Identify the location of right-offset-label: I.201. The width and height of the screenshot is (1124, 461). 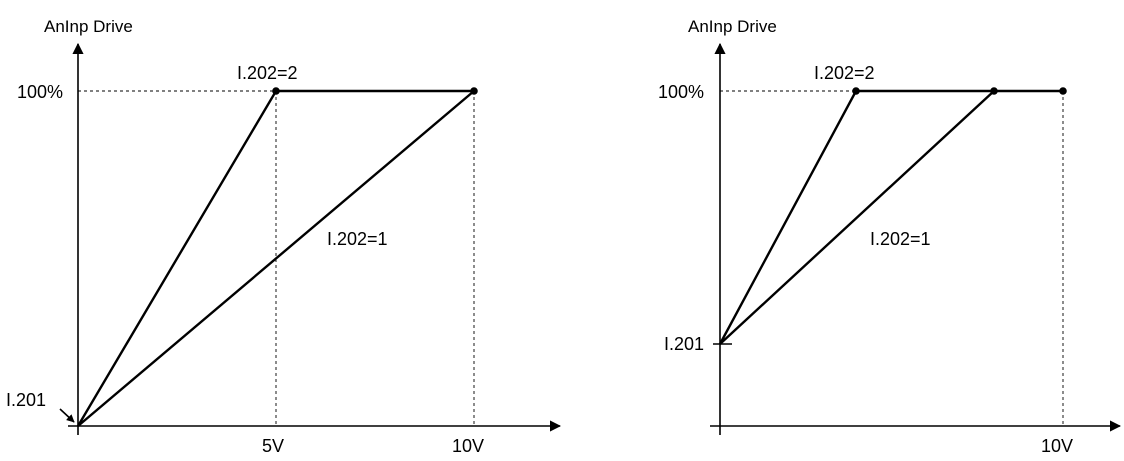
(684, 344).